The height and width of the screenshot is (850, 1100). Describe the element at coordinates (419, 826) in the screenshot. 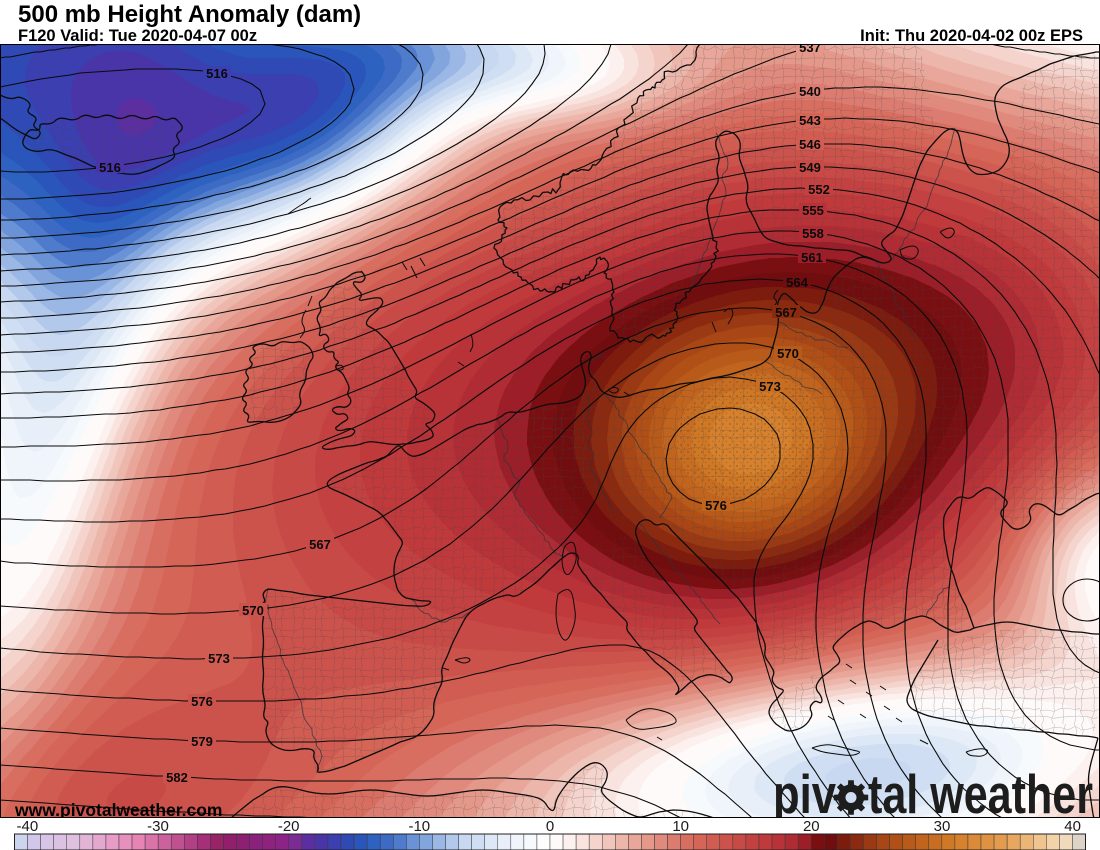

I see `svg-text: -10` at that location.